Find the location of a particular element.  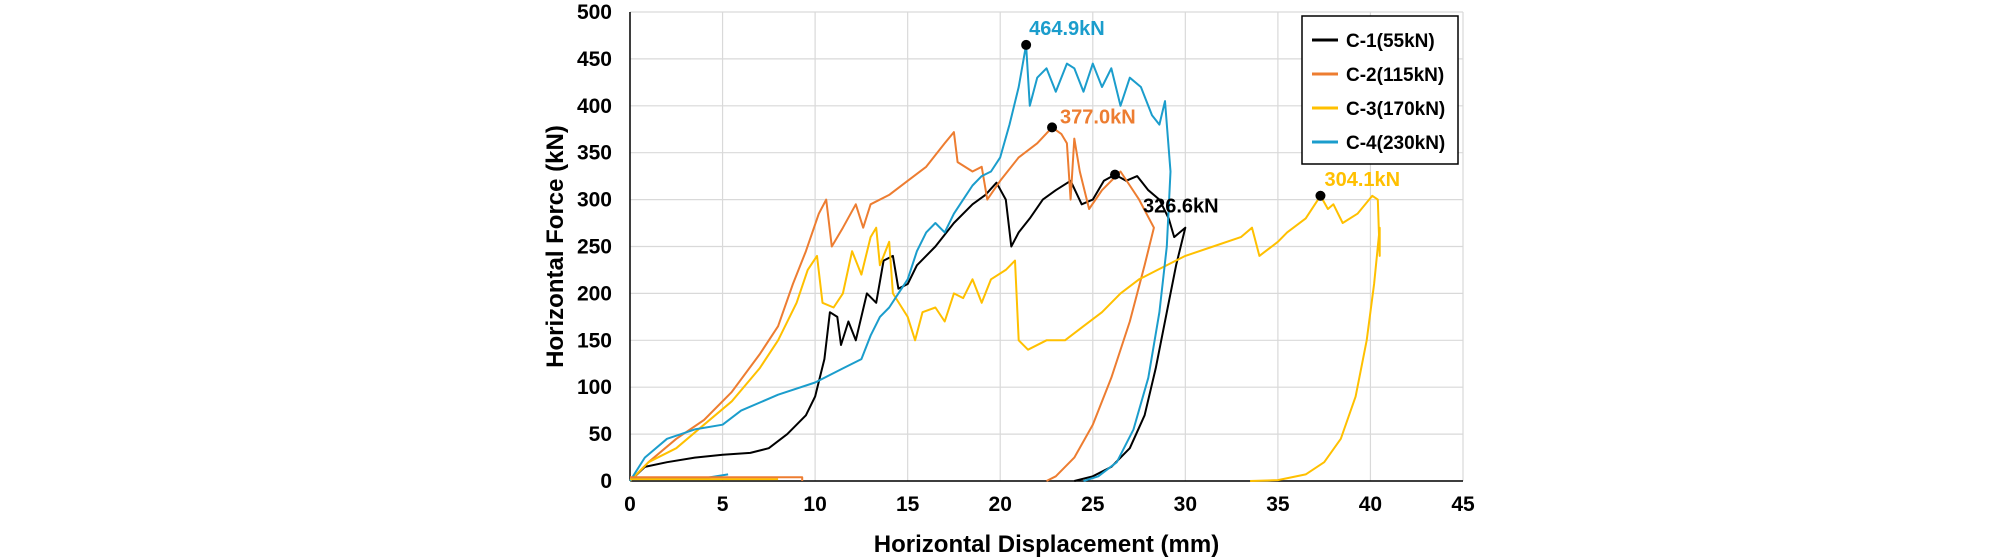

legend-entry: C-2(115kN) is located at coordinates (1395, 75).